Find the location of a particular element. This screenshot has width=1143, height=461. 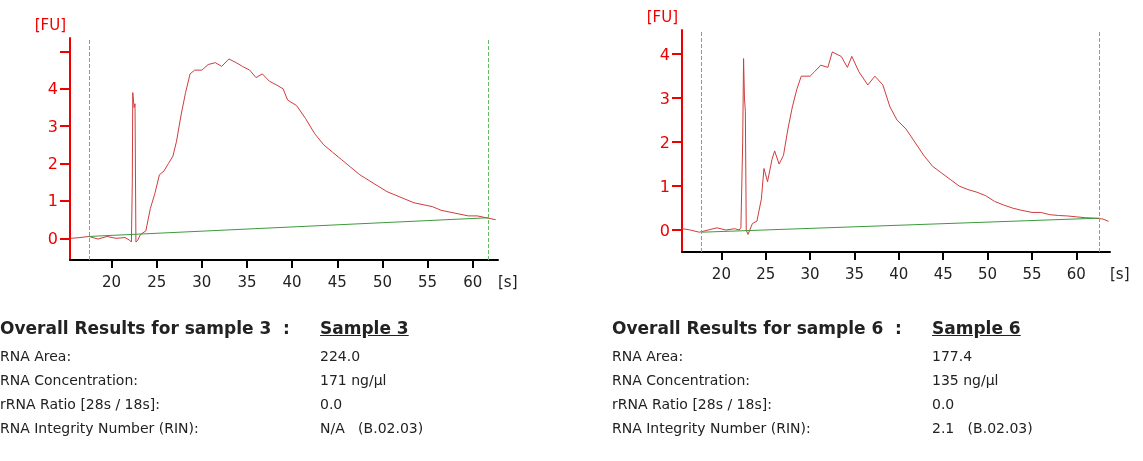

text: 2.1 (B.02.03) is located at coordinates (982, 428).